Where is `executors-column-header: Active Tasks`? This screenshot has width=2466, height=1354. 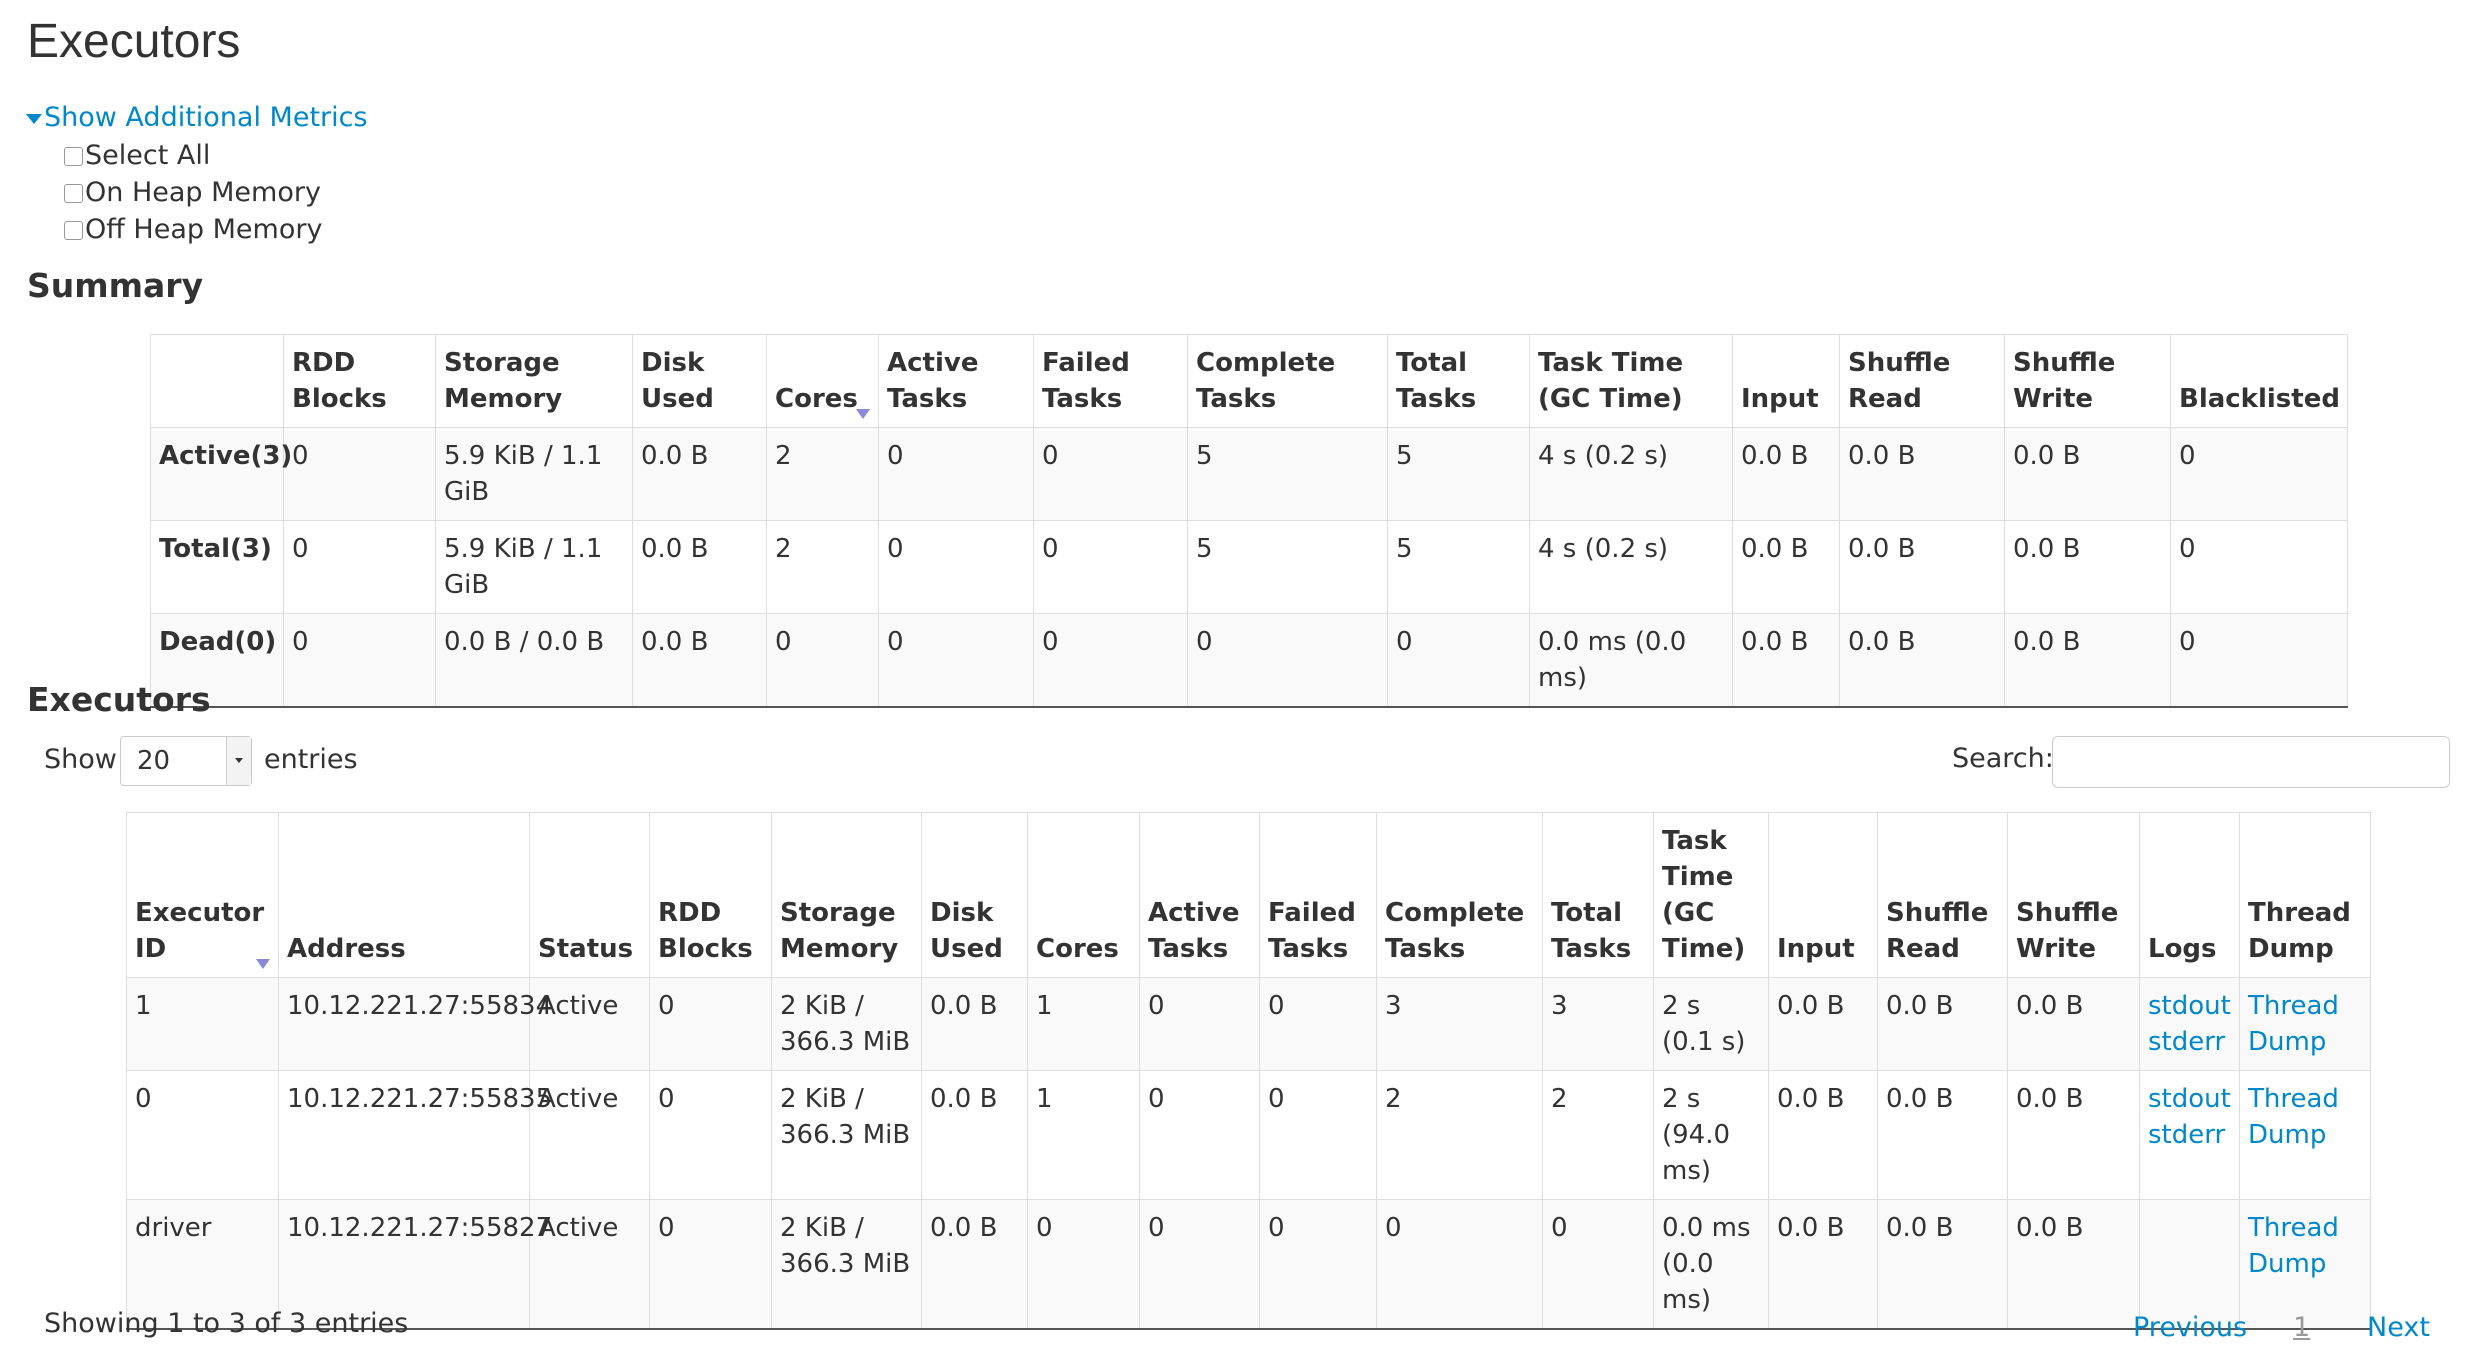
executors-column-header: Active Tasks is located at coordinates (1199, 895).